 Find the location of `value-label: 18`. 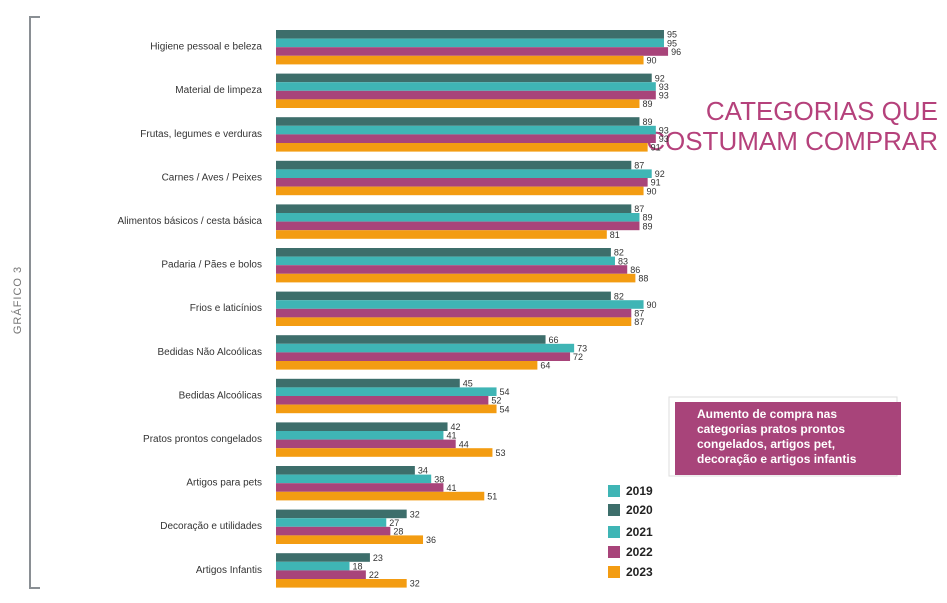

value-label: 18 is located at coordinates (358, 566).